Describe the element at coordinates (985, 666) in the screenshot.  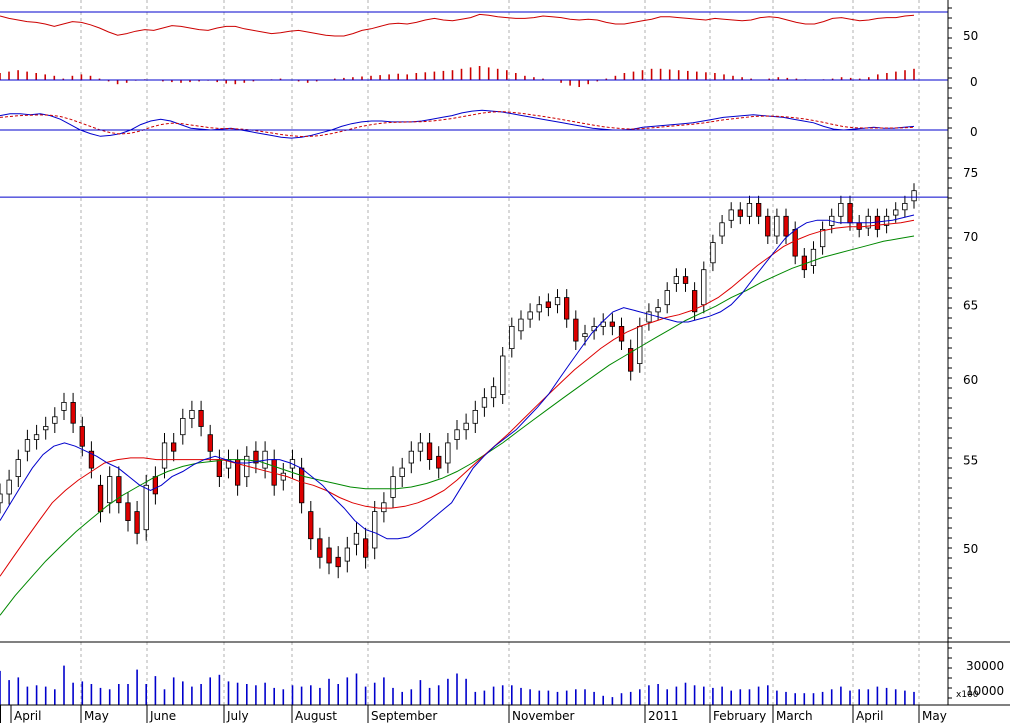
I see `volume-tick-label: 30000` at that location.